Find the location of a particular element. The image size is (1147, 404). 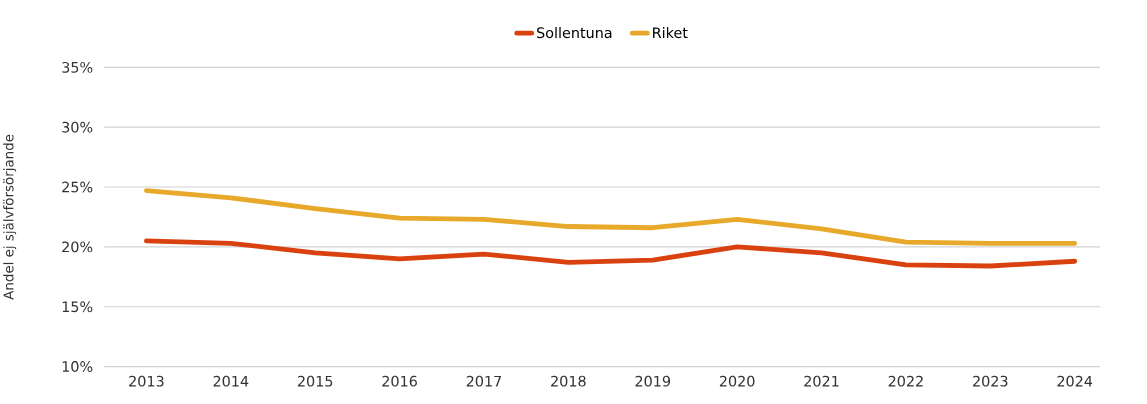

x-tick-label: 2018 is located at coordinates (568, 381).